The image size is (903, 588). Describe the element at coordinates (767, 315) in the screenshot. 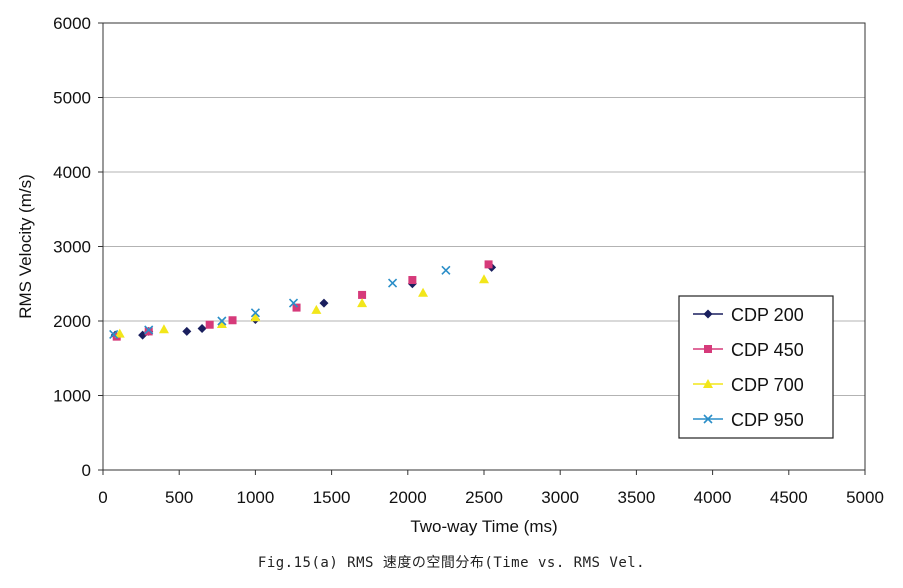

I see `legend-label-1: CDP 200` at that location.